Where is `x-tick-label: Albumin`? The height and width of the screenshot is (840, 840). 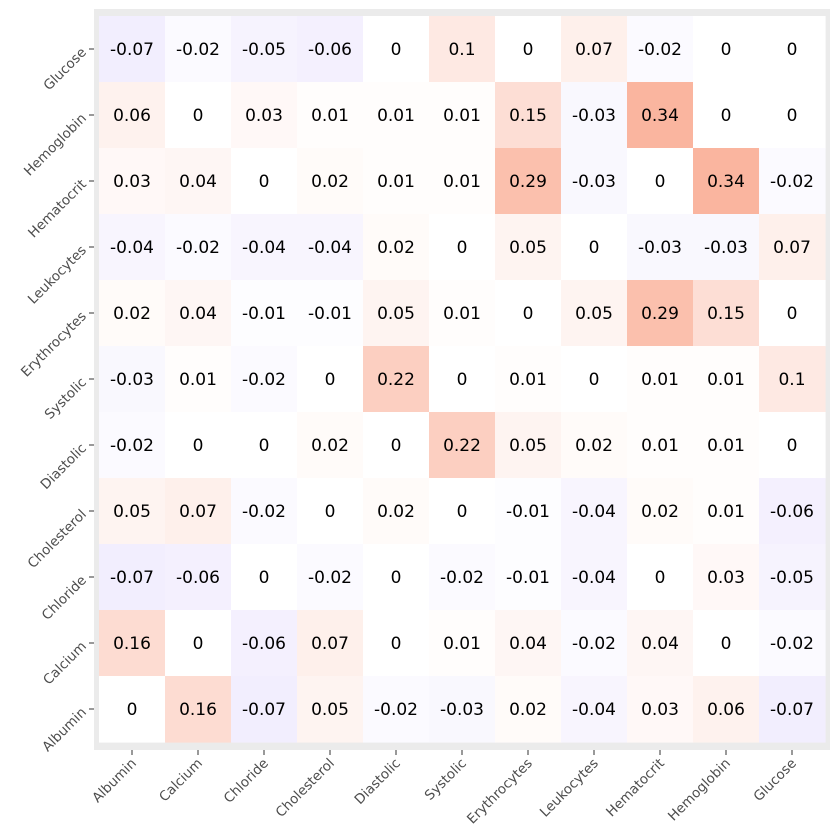 x-tick-label: Albumin is located at coordinates (114, 781).